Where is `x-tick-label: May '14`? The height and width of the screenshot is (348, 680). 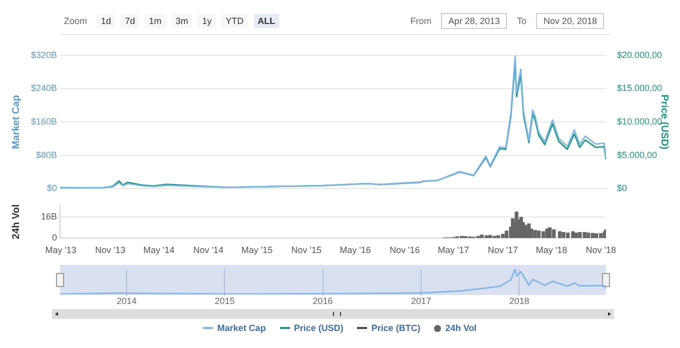 x-tick-label: May '14 is located at coordinates (158, 250).